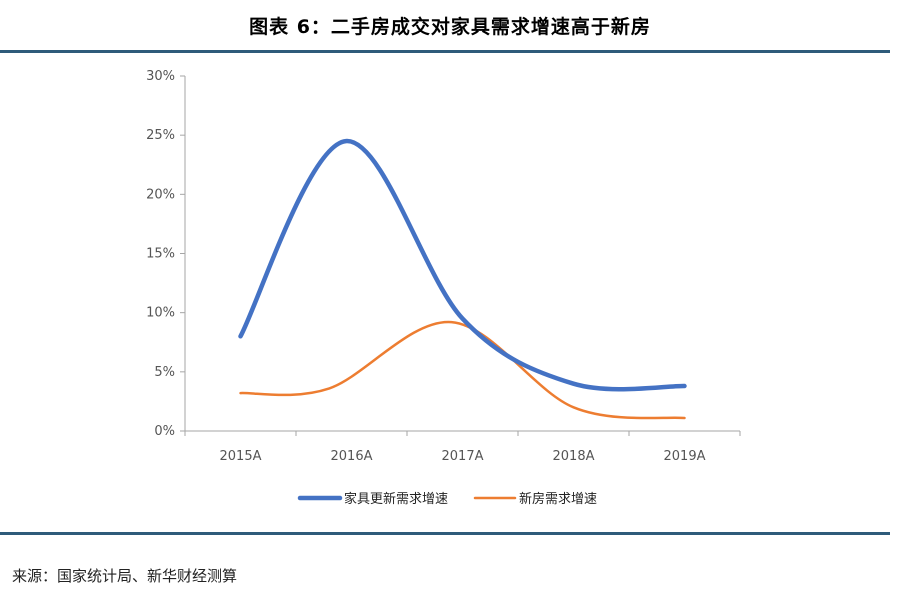  Describe the element at coordinates (352, 456) in the screenshot. I see `x-tick-label: 2016A` at that location.